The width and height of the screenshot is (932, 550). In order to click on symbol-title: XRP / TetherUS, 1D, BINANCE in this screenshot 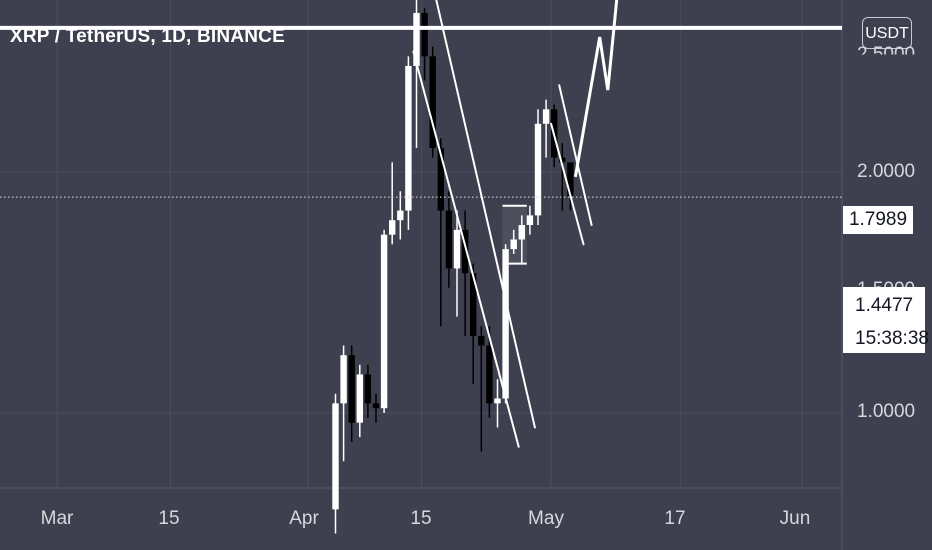, I will do `click(147, 36)`.